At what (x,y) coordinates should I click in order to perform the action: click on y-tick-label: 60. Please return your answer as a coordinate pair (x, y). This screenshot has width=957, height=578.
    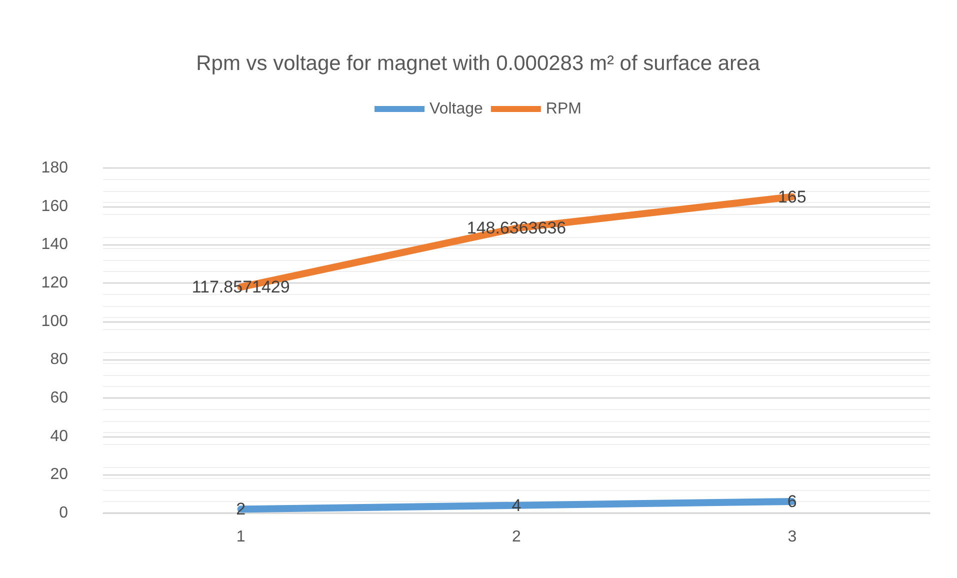
    Looking at the image, I should click on (59, 398).